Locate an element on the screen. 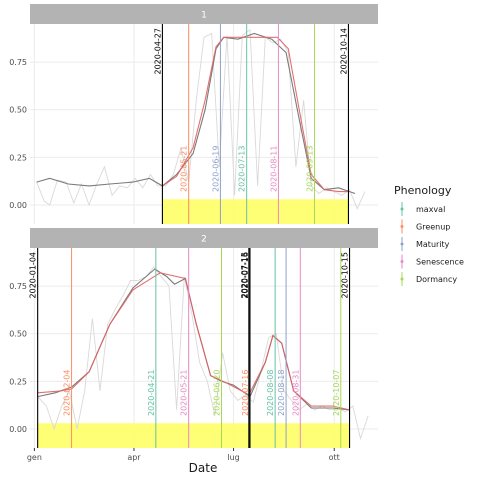 The height and width of the screenshot is (484, 480). phenology-date-label: 2020-02-04 is located at coordinates (67, 393).